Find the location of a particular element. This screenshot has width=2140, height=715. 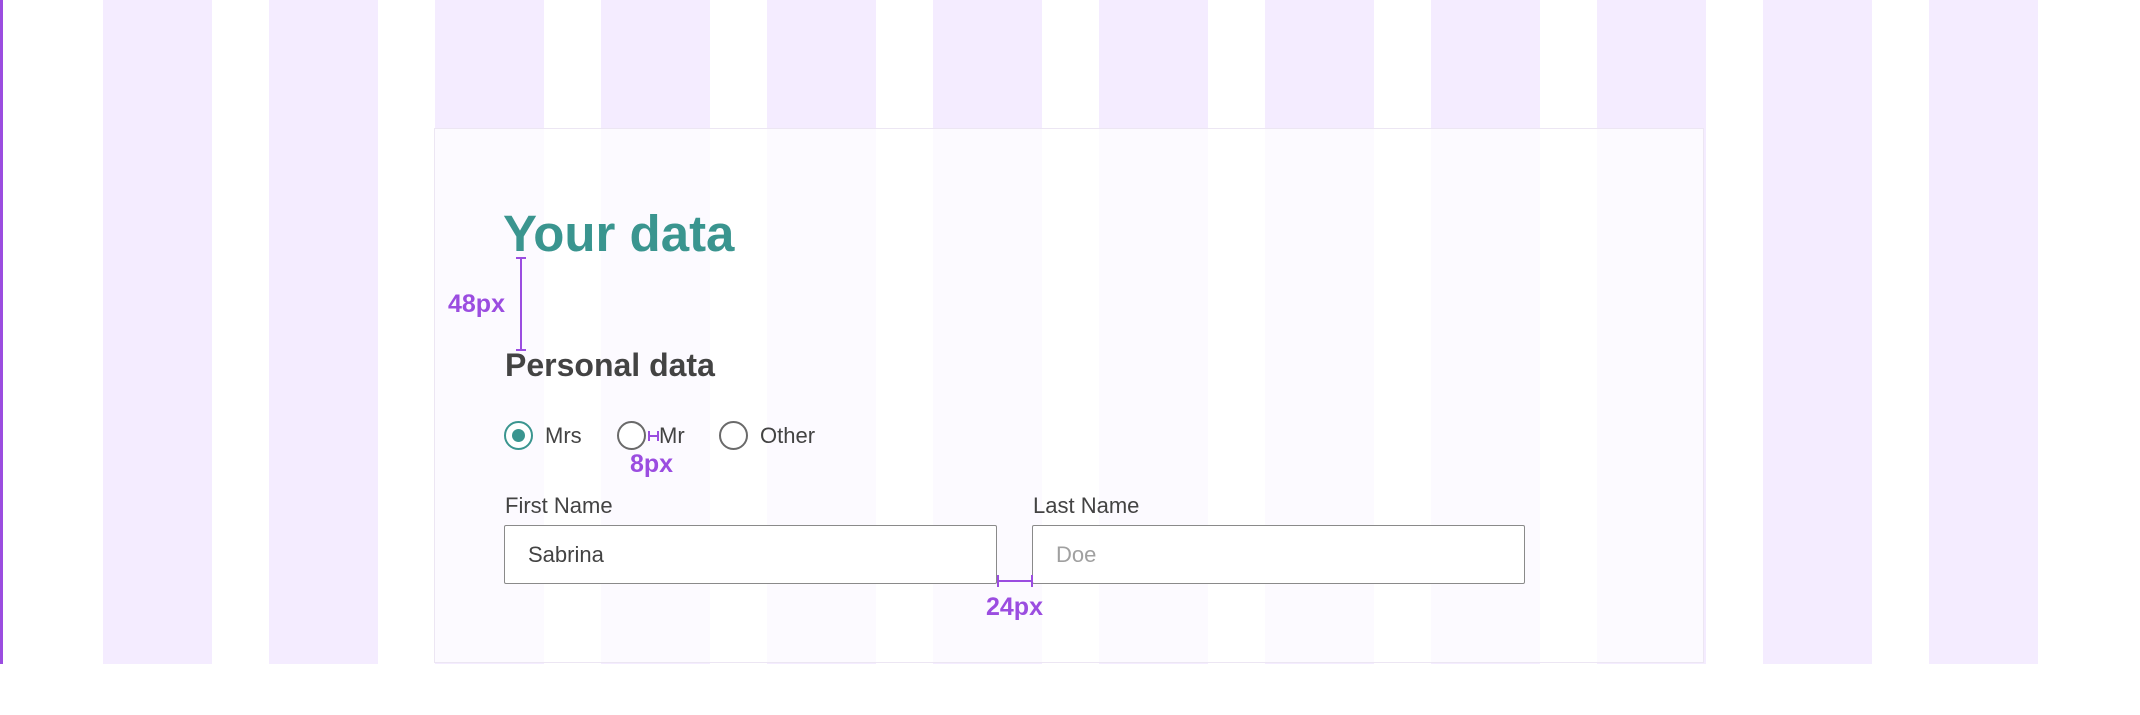

page-title: Your data is located at coordinates (619, 233).